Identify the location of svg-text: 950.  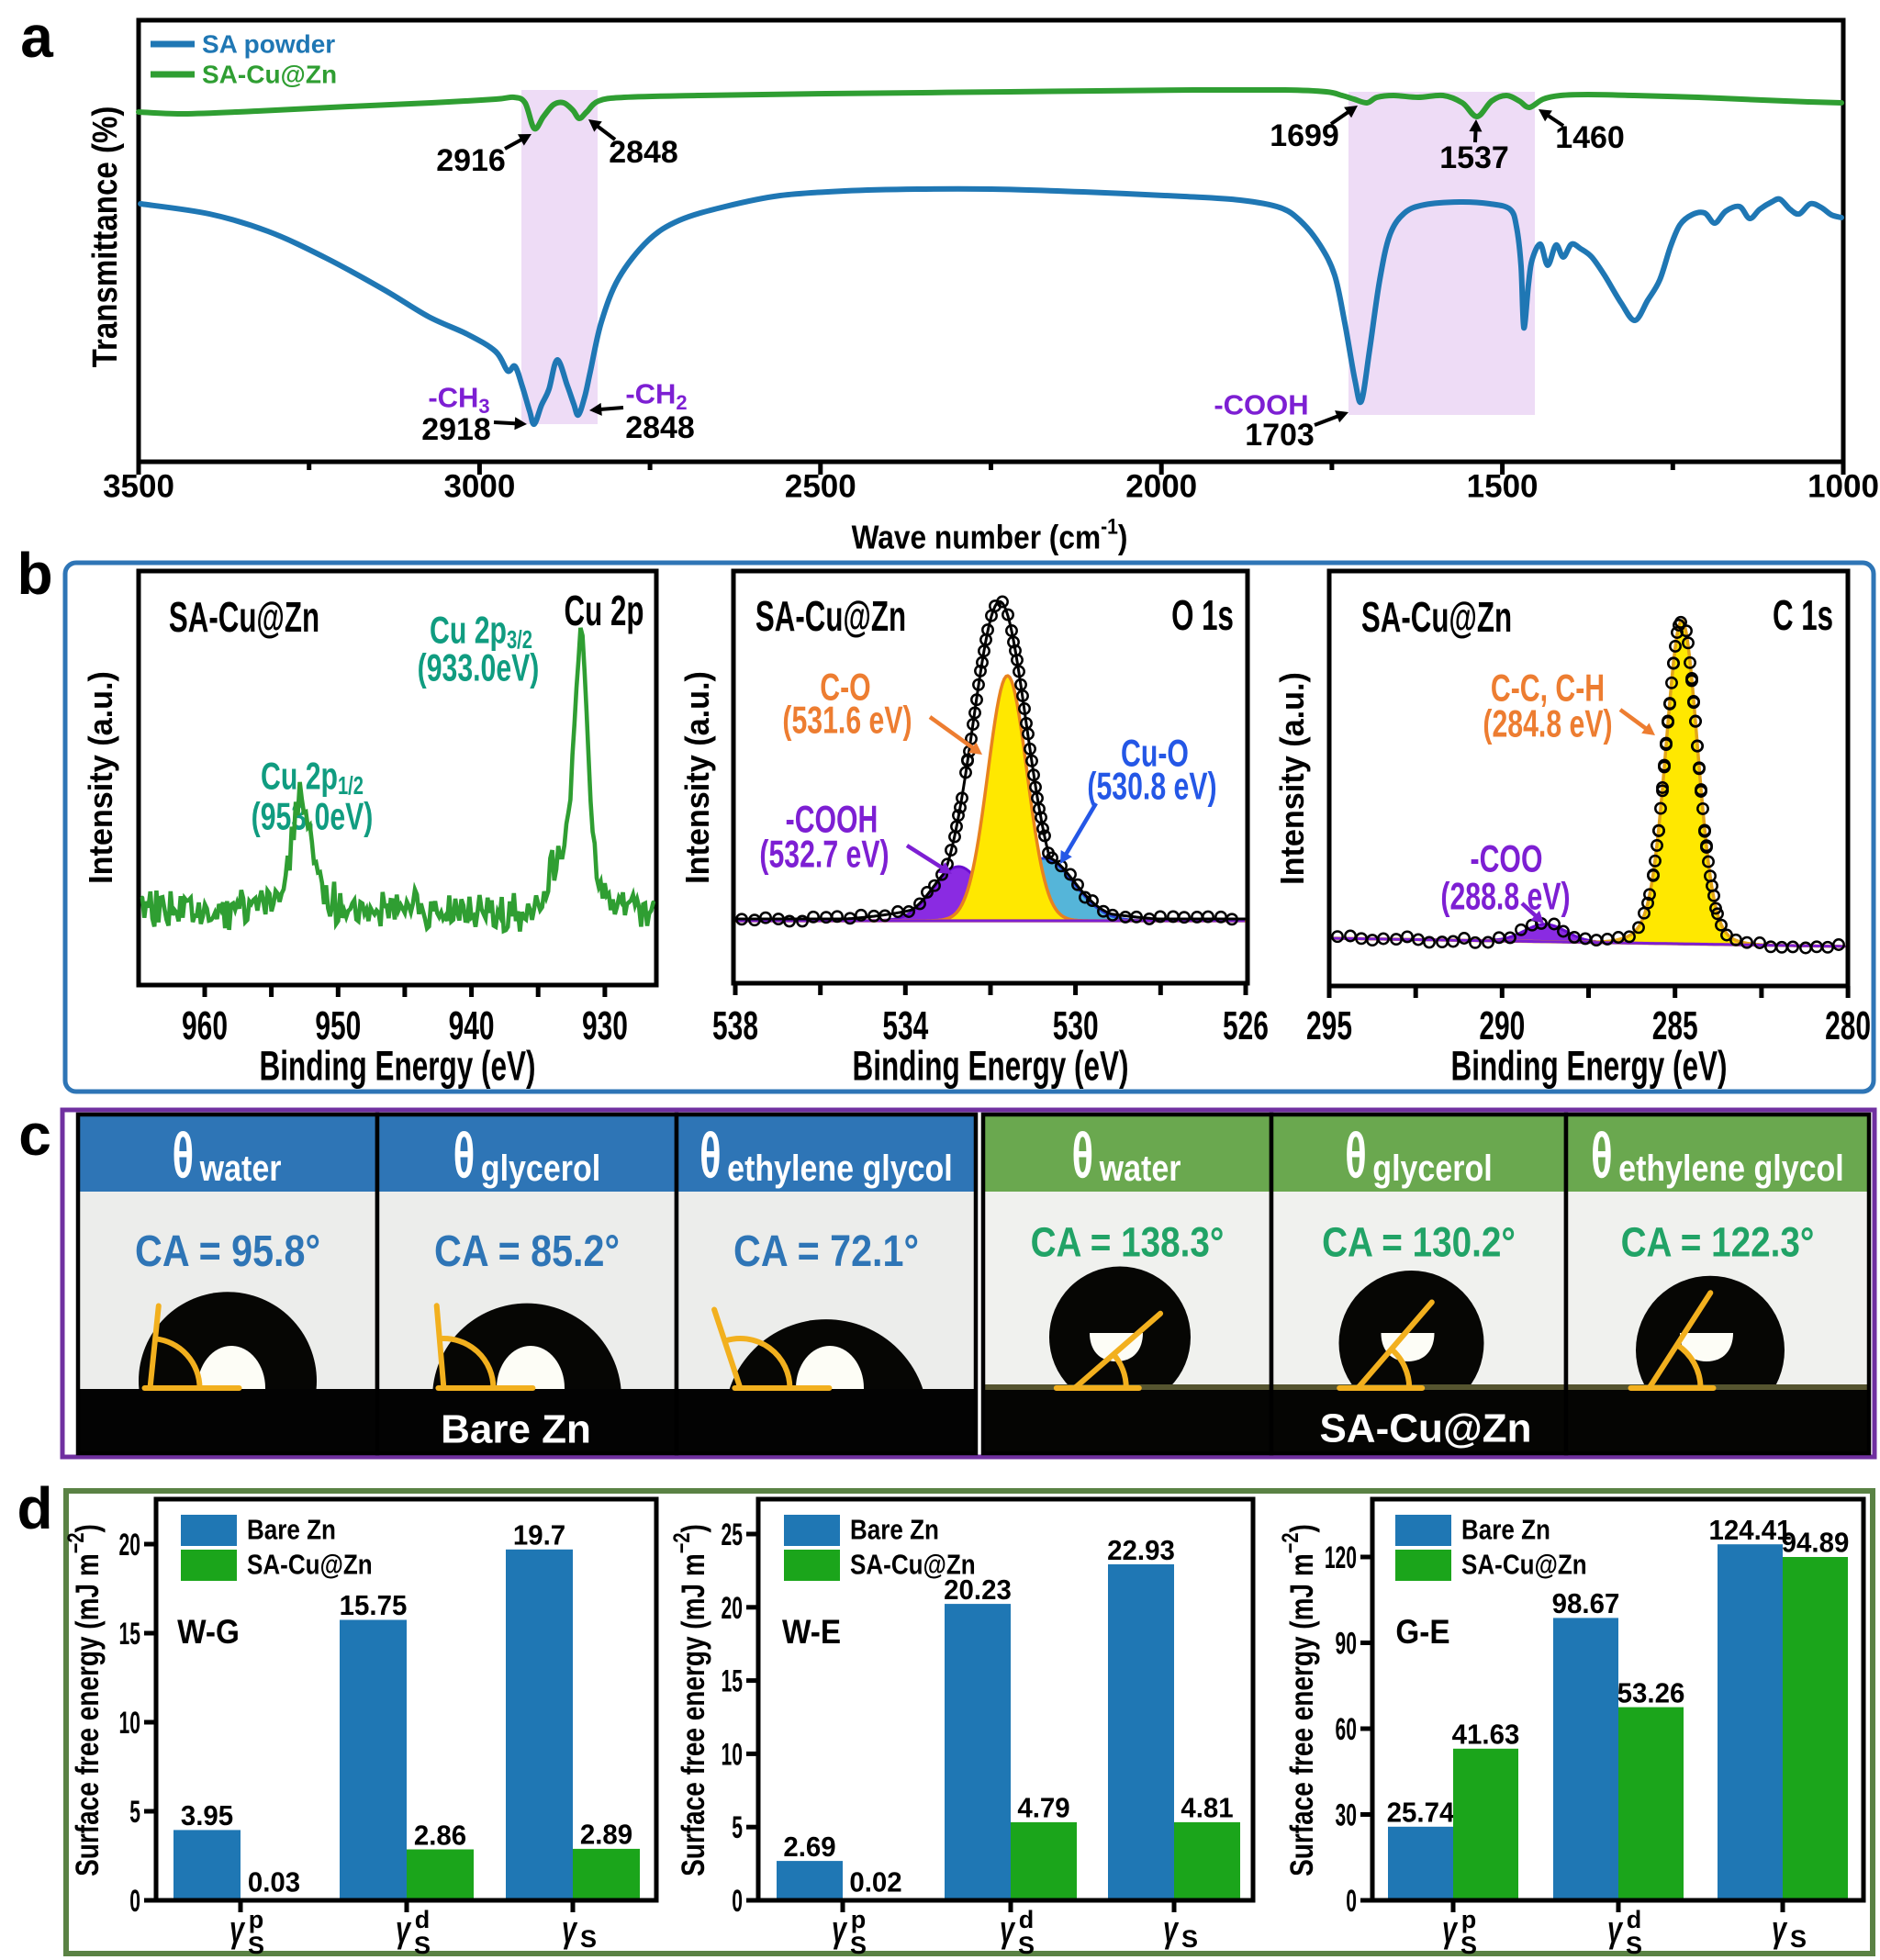
(338, 1024).